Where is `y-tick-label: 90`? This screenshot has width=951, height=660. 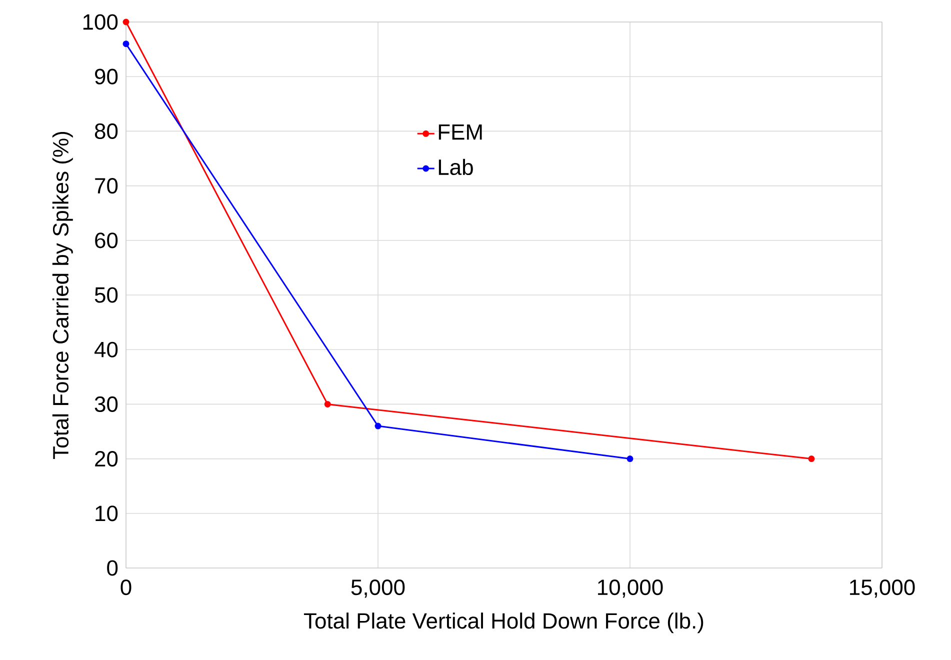 y-tick-label: 90 is located at coordinates (106, 76).